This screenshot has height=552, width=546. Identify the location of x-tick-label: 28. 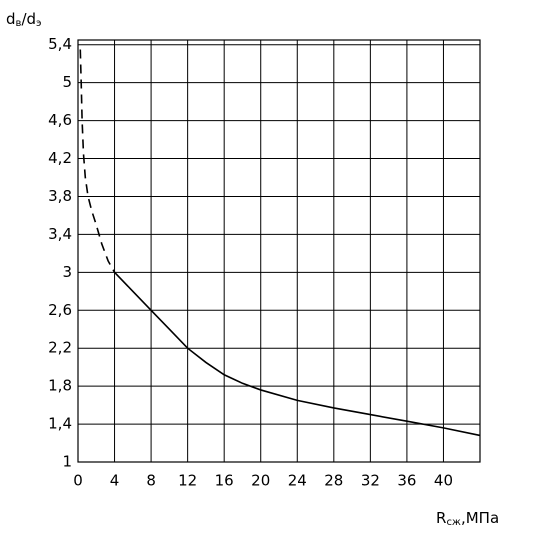
(333, 481).